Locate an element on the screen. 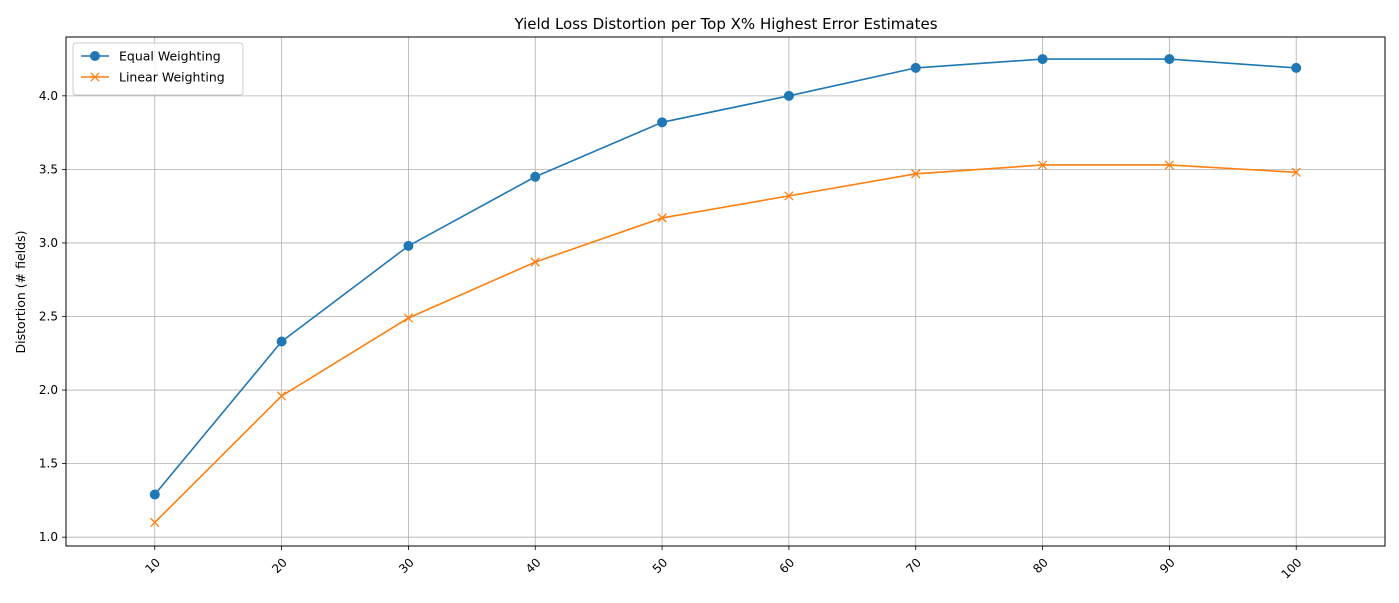 Image resolution: width=1399 pixels, height=603 pixels. y-tick-label: 3.0 is located at coordinates (48, 243).